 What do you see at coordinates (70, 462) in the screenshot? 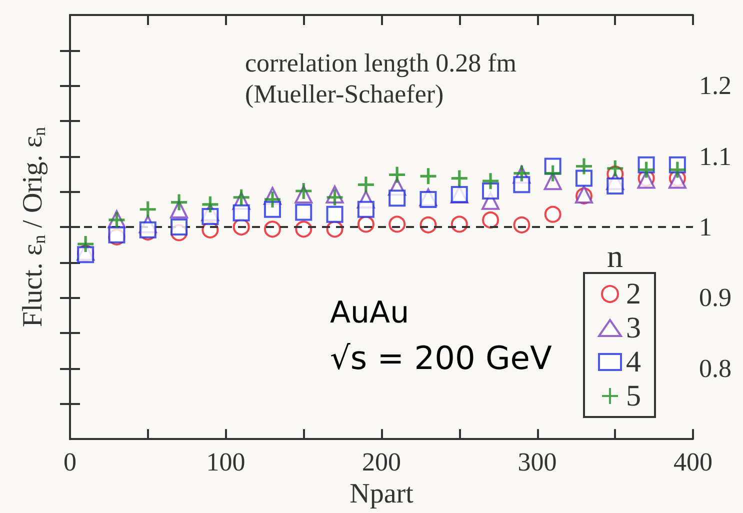
I see `x-tick-label: 0` at bounding box center [70, 462].